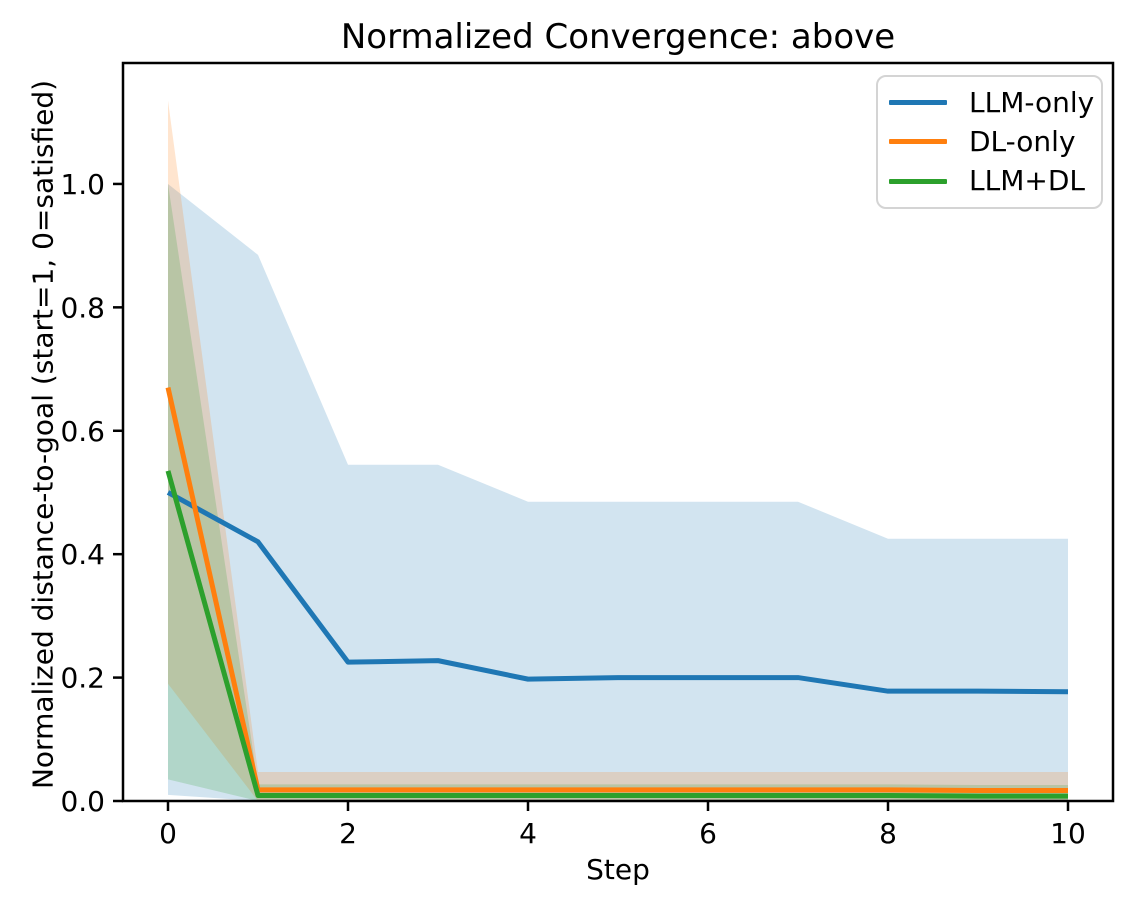  Describe the element at coordinates (708, 833) in the screenshot. I see `x-tick-label: 6` at that location.